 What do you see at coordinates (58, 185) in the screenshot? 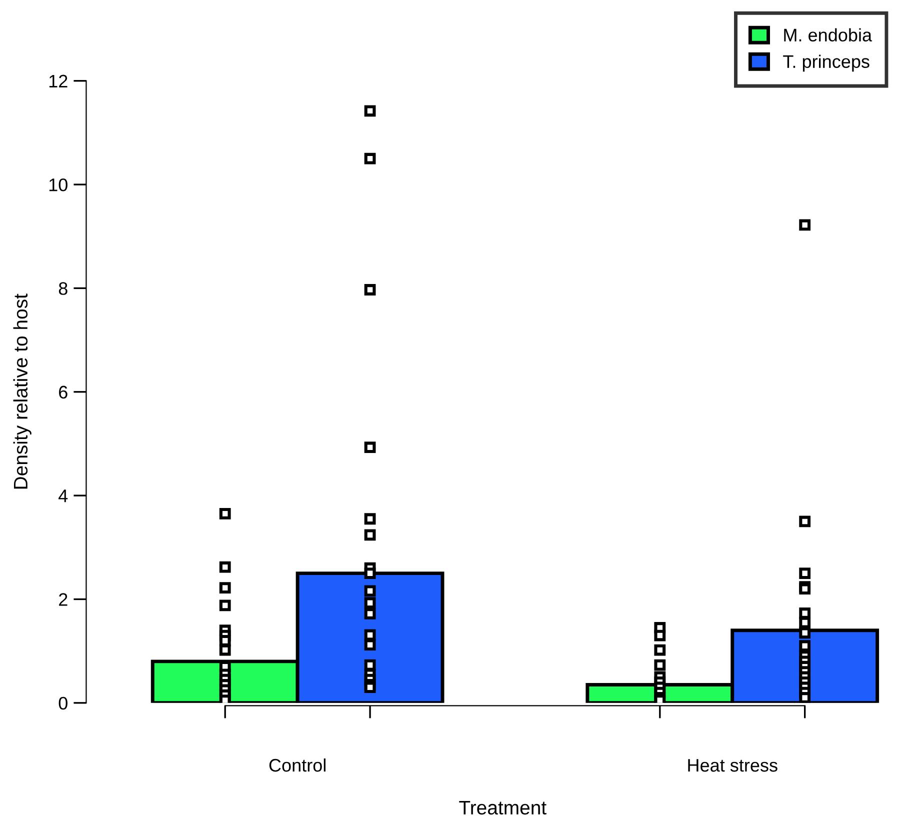
I see `y-tick-label: 10` at bounding box center [58, 185].